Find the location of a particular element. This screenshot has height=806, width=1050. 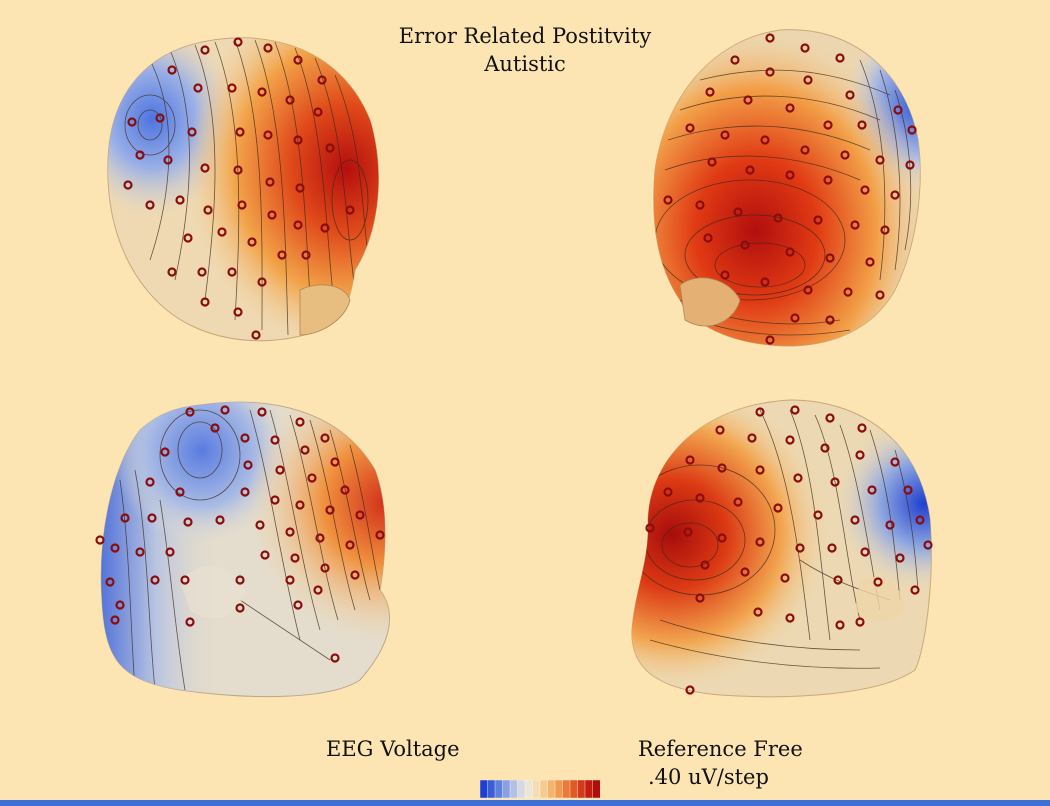

eeg-voltage-label: EEG Voltage is located at coordinates (393, 749).